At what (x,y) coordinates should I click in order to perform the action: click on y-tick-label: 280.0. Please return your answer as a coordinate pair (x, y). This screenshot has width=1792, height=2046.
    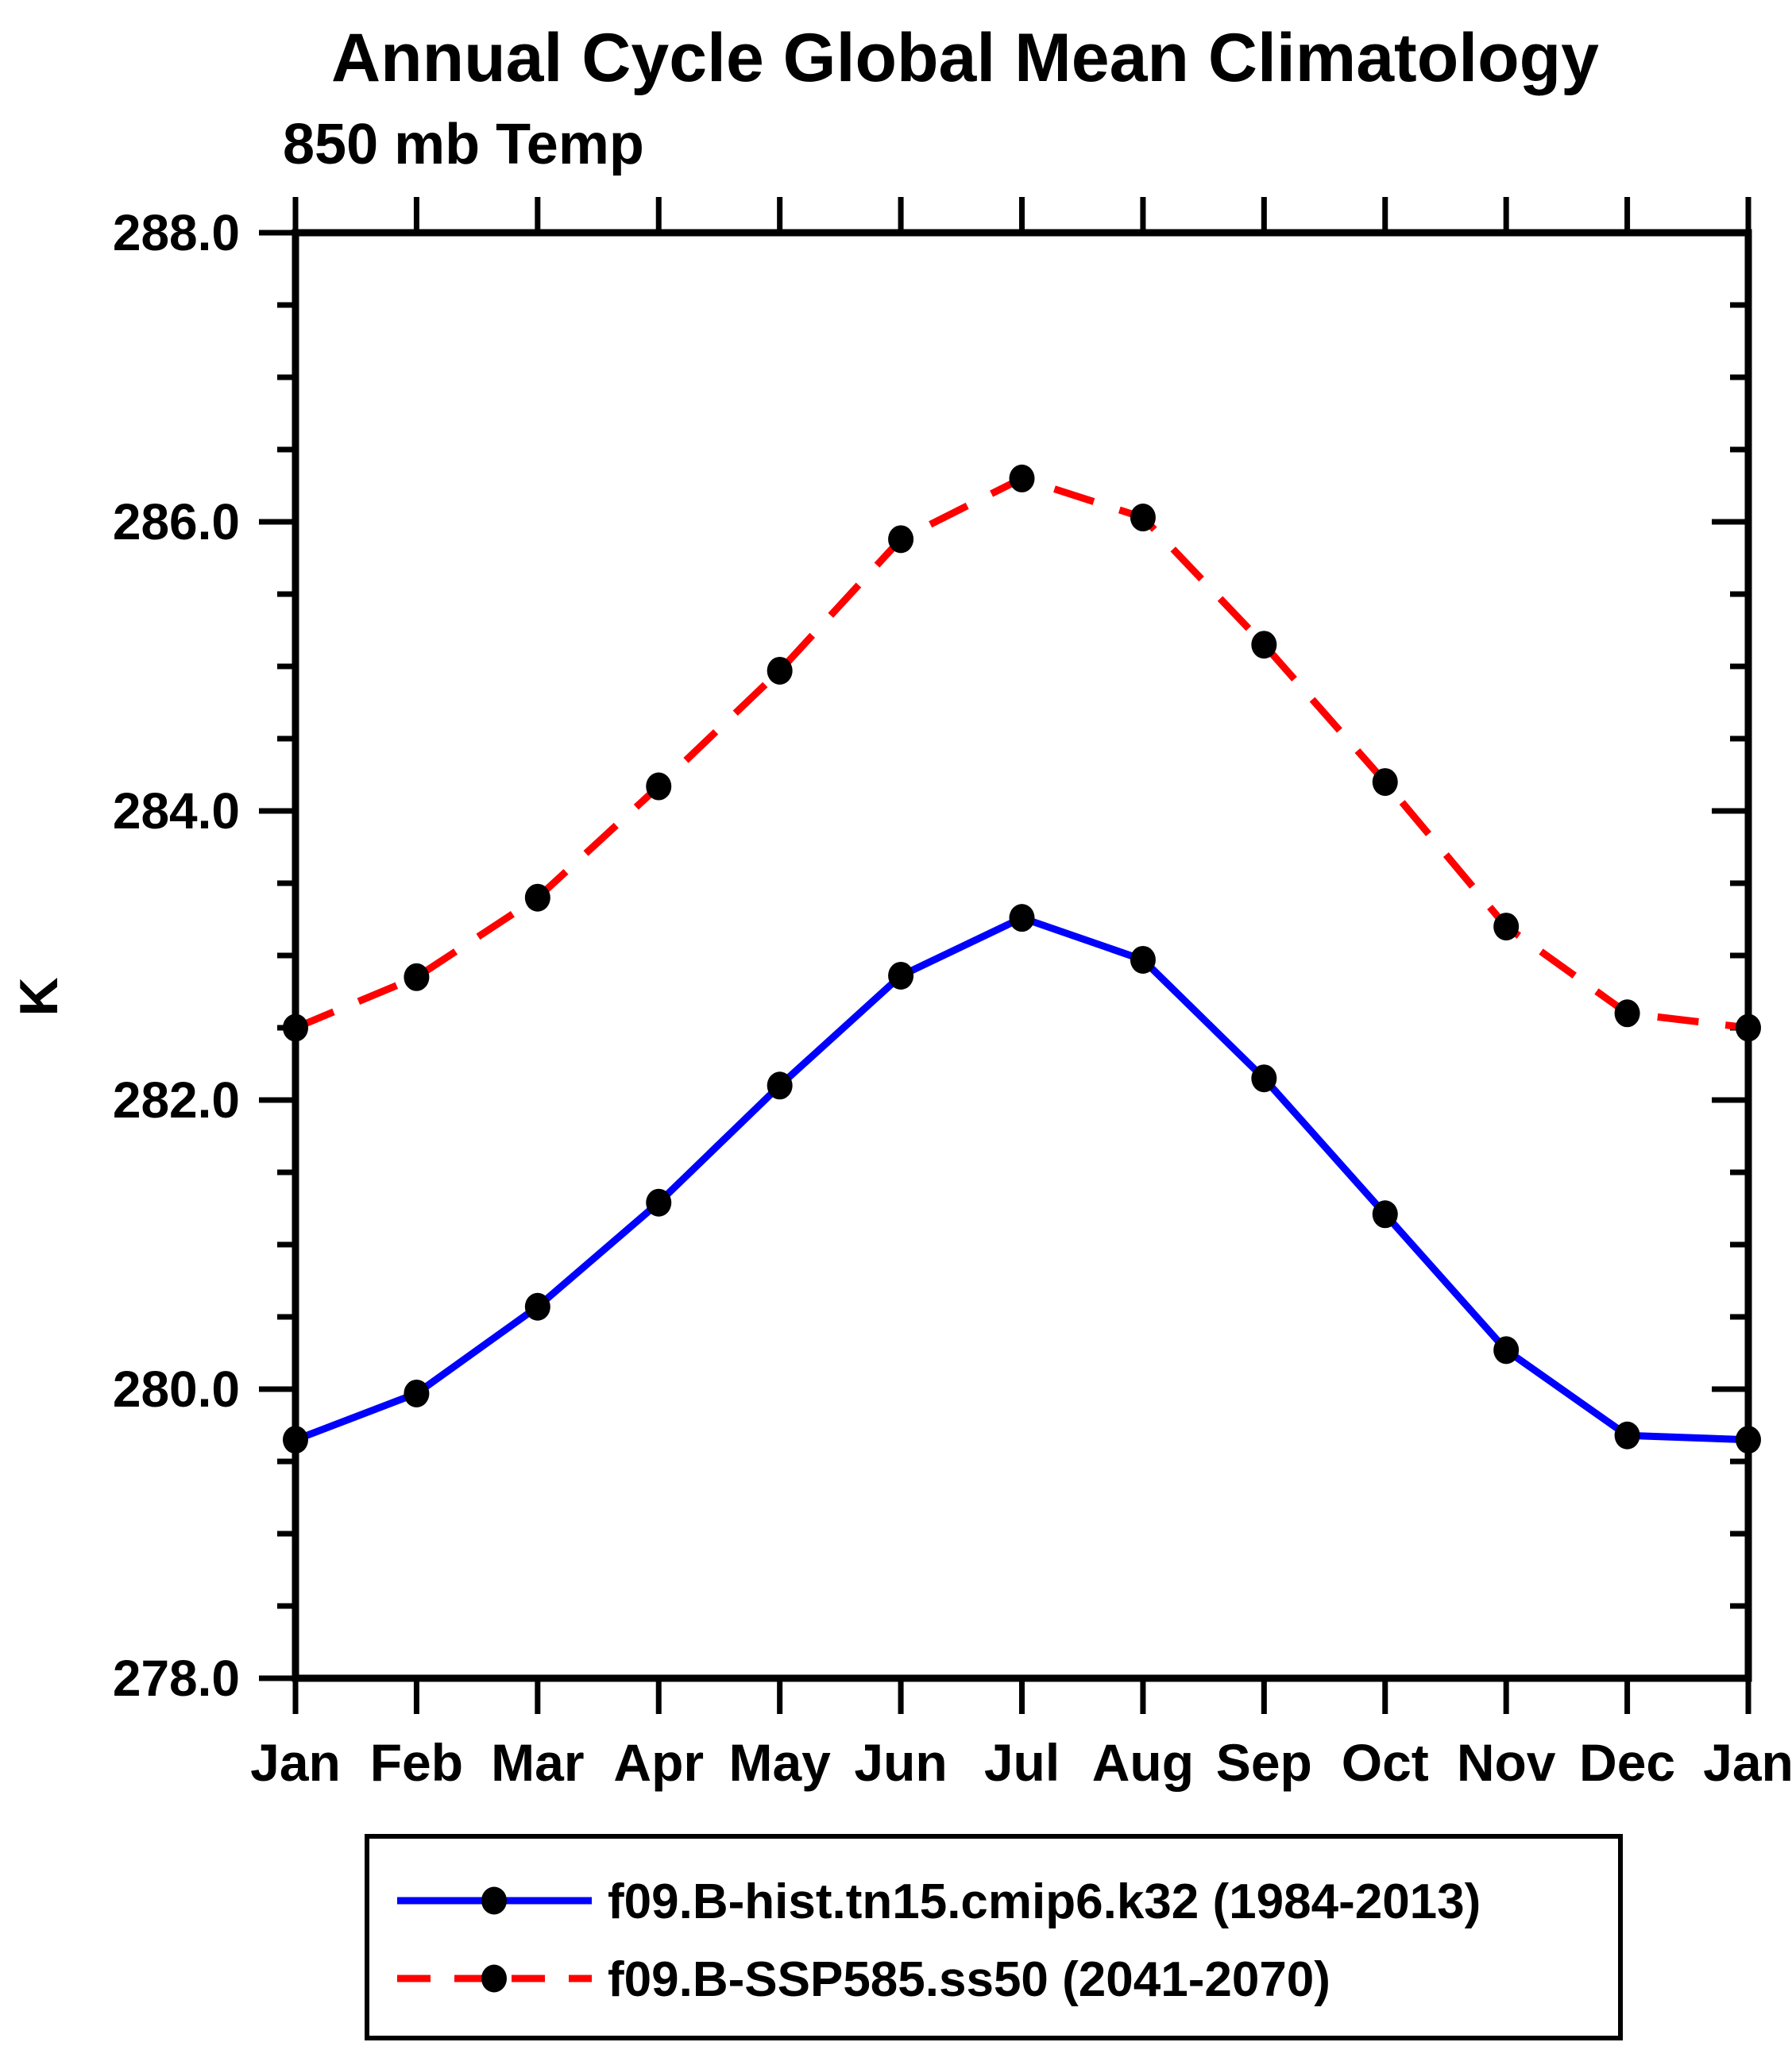
    Looking at the image, I should click on (176, 1389).